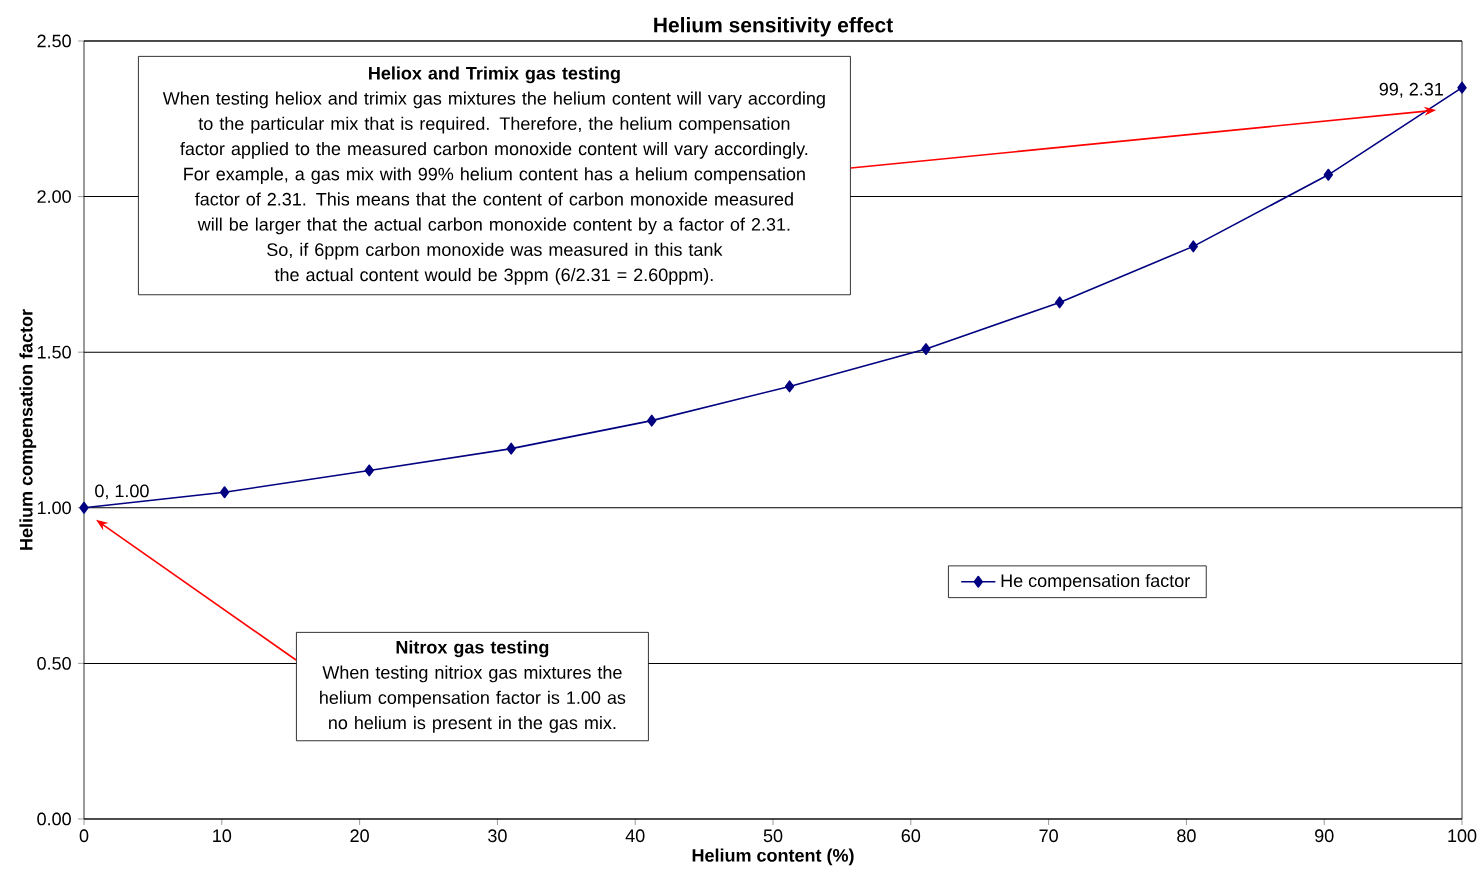 The image size is (1482, 876). What do you see at coordinates (28, 429) in the screenshot?
I see `y-axis-title: Helium compensation factor` at bounding box center [28, 429].